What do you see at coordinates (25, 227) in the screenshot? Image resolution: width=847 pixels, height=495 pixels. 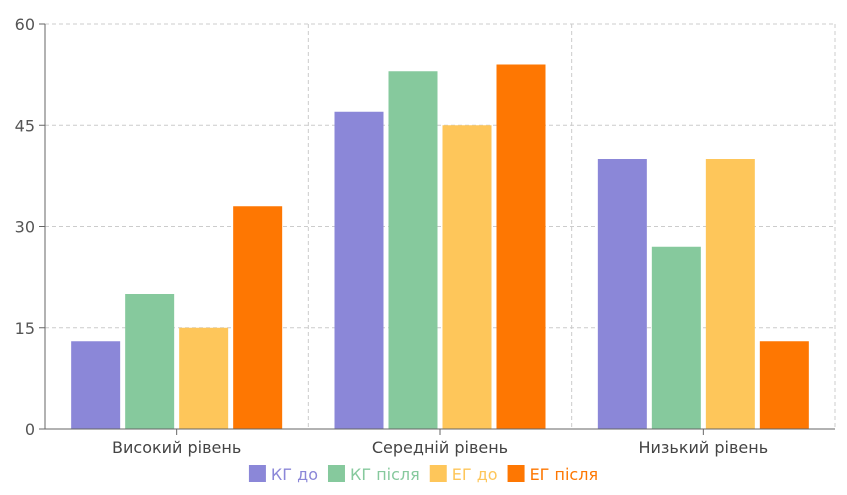 I see `y-tick-label: 30` at bounding box center [25, 227].